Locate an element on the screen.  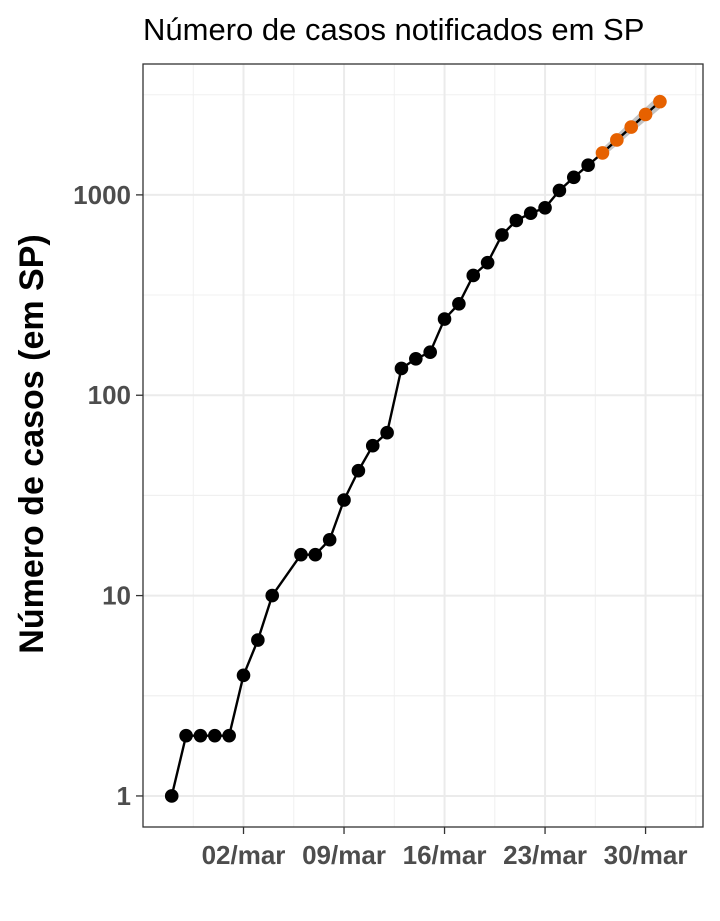
x-tick-label: 23/mar is located at coordinates (545, 855).